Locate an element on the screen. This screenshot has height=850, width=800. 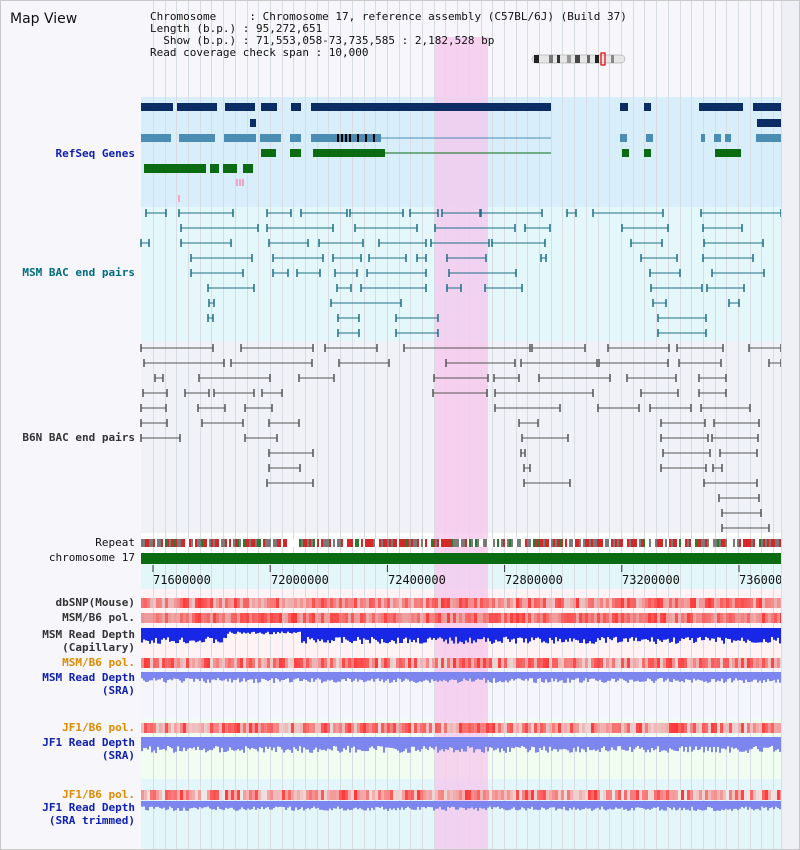
chromosome-ideogram is located at coordinates (400, 36).